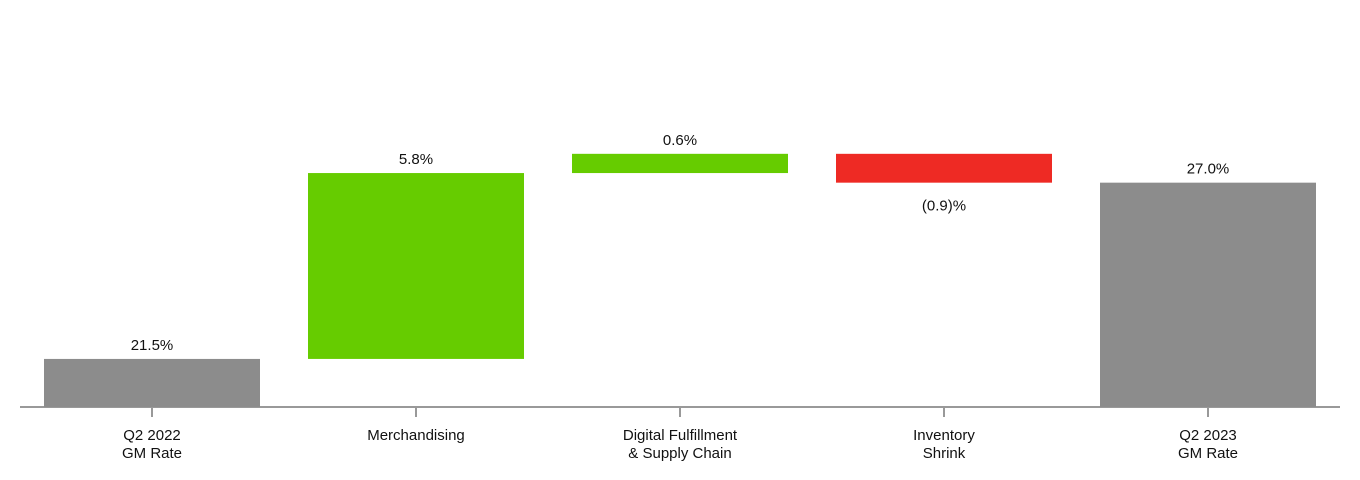 This screenshot has width=1360, height=480. Describe the element at coordinates (680, 140) in the screenshot. I see `value-label: 0.6%` at that location.